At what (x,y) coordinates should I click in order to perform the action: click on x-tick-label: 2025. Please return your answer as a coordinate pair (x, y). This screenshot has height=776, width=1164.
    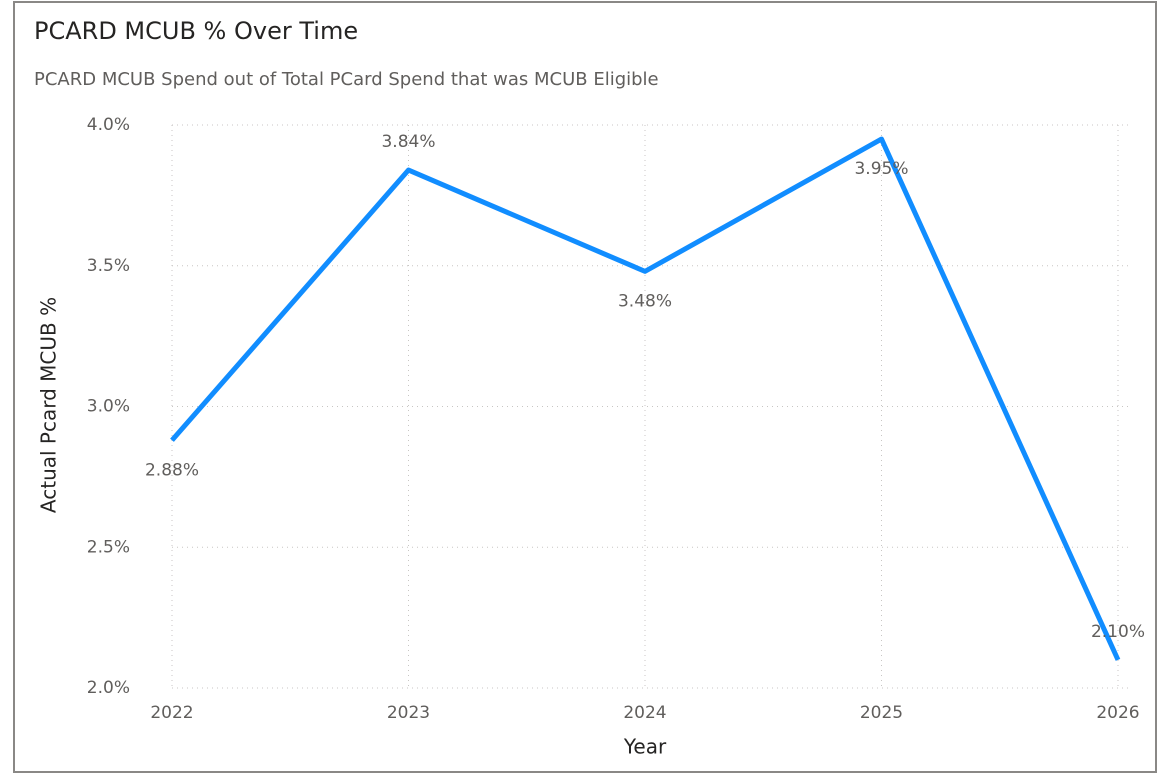
    Looking at the image, I should click on (881, 713).